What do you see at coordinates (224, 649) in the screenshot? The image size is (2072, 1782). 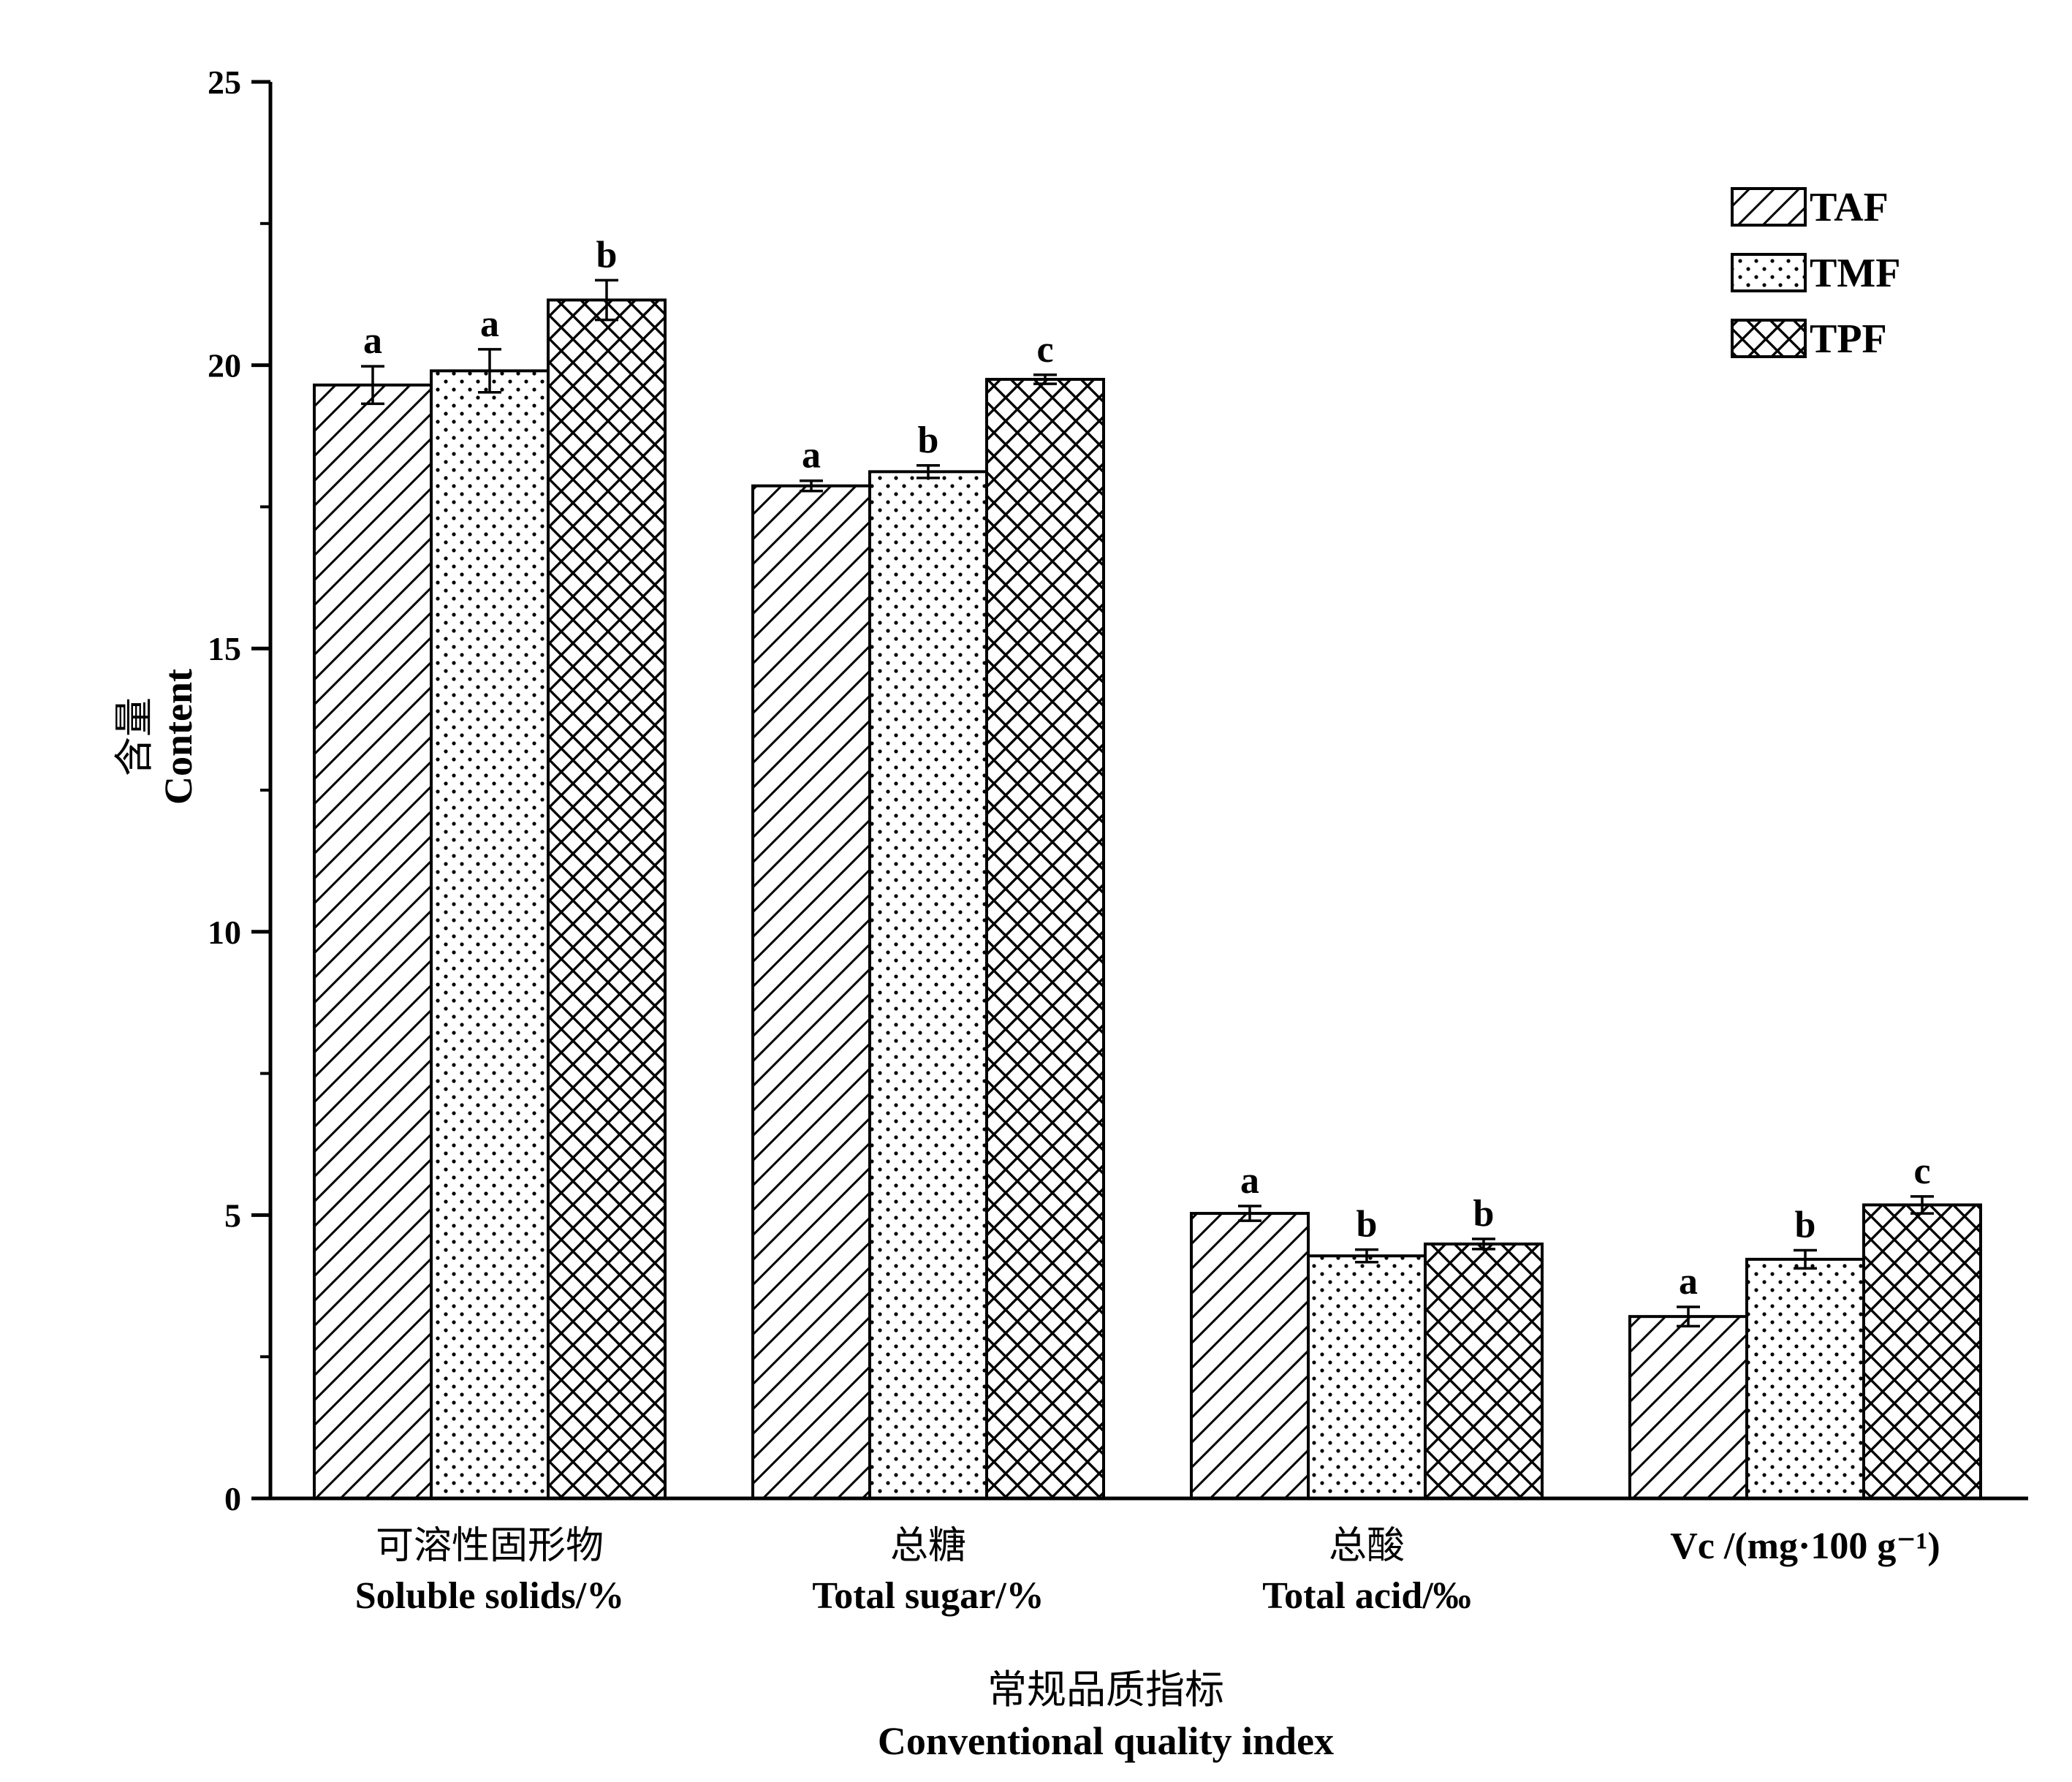 I see `y-tick-label: 15` at bounding box center [224, 649].